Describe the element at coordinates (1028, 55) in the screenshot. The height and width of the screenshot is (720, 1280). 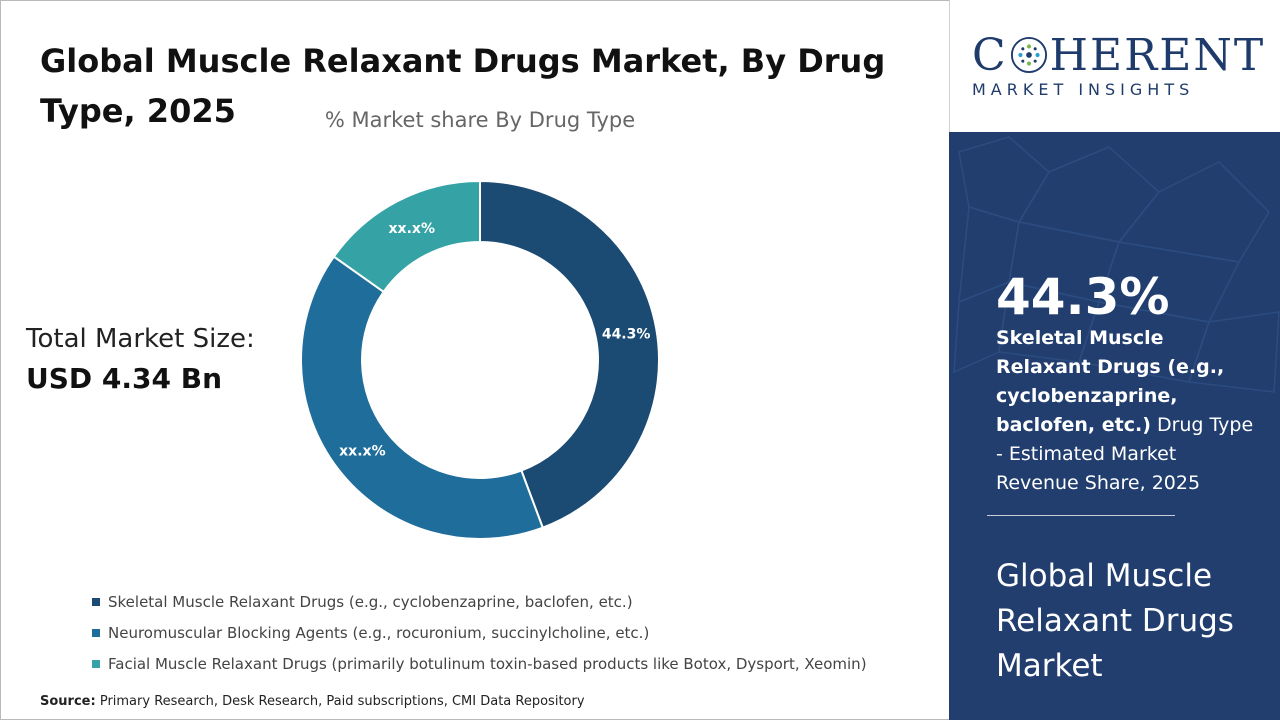
I see `globe-icon` at that location.